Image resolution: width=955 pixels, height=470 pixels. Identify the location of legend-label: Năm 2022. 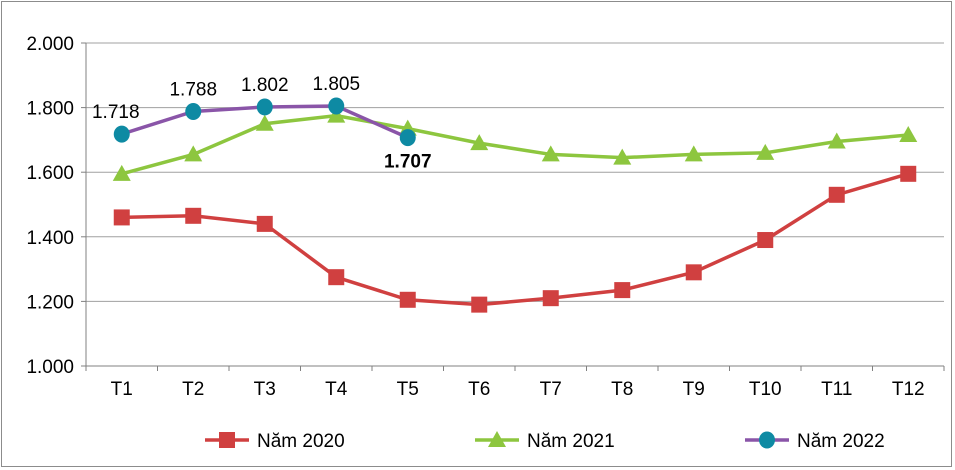
(841, 441).